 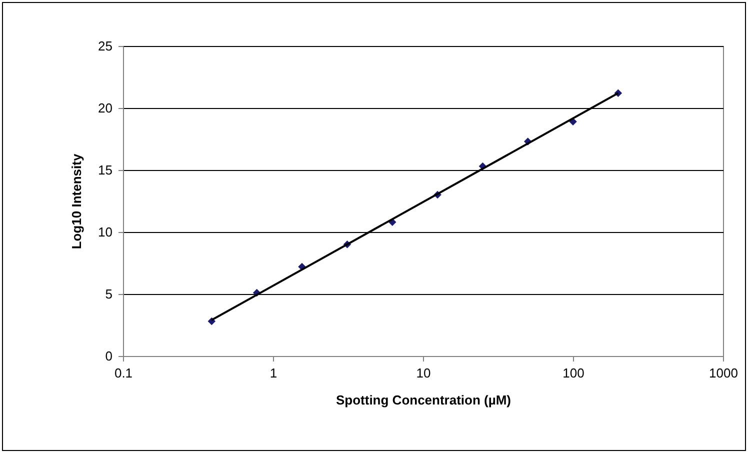 What do you see at coordinates (105, 108) in the screenshot?
I see `y-tick-label: 20` at bounding box center [105, 108].